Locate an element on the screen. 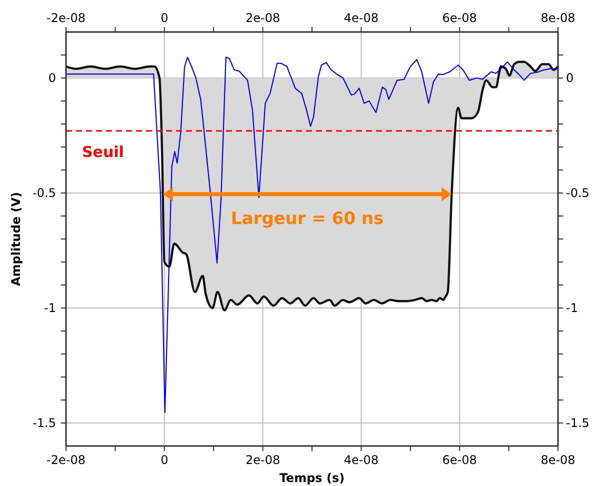 The height and width of the screenshot is (486, 595). x-axis-title: Temps (s) is located at coordinates (312, 478).